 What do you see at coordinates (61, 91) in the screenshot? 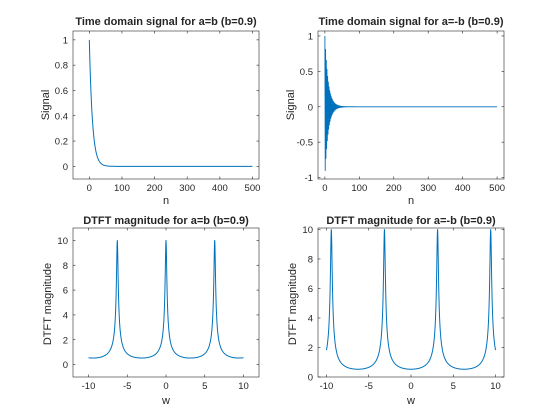
I see `y-tick-label: 0.6` at bounding box center [61, 91].